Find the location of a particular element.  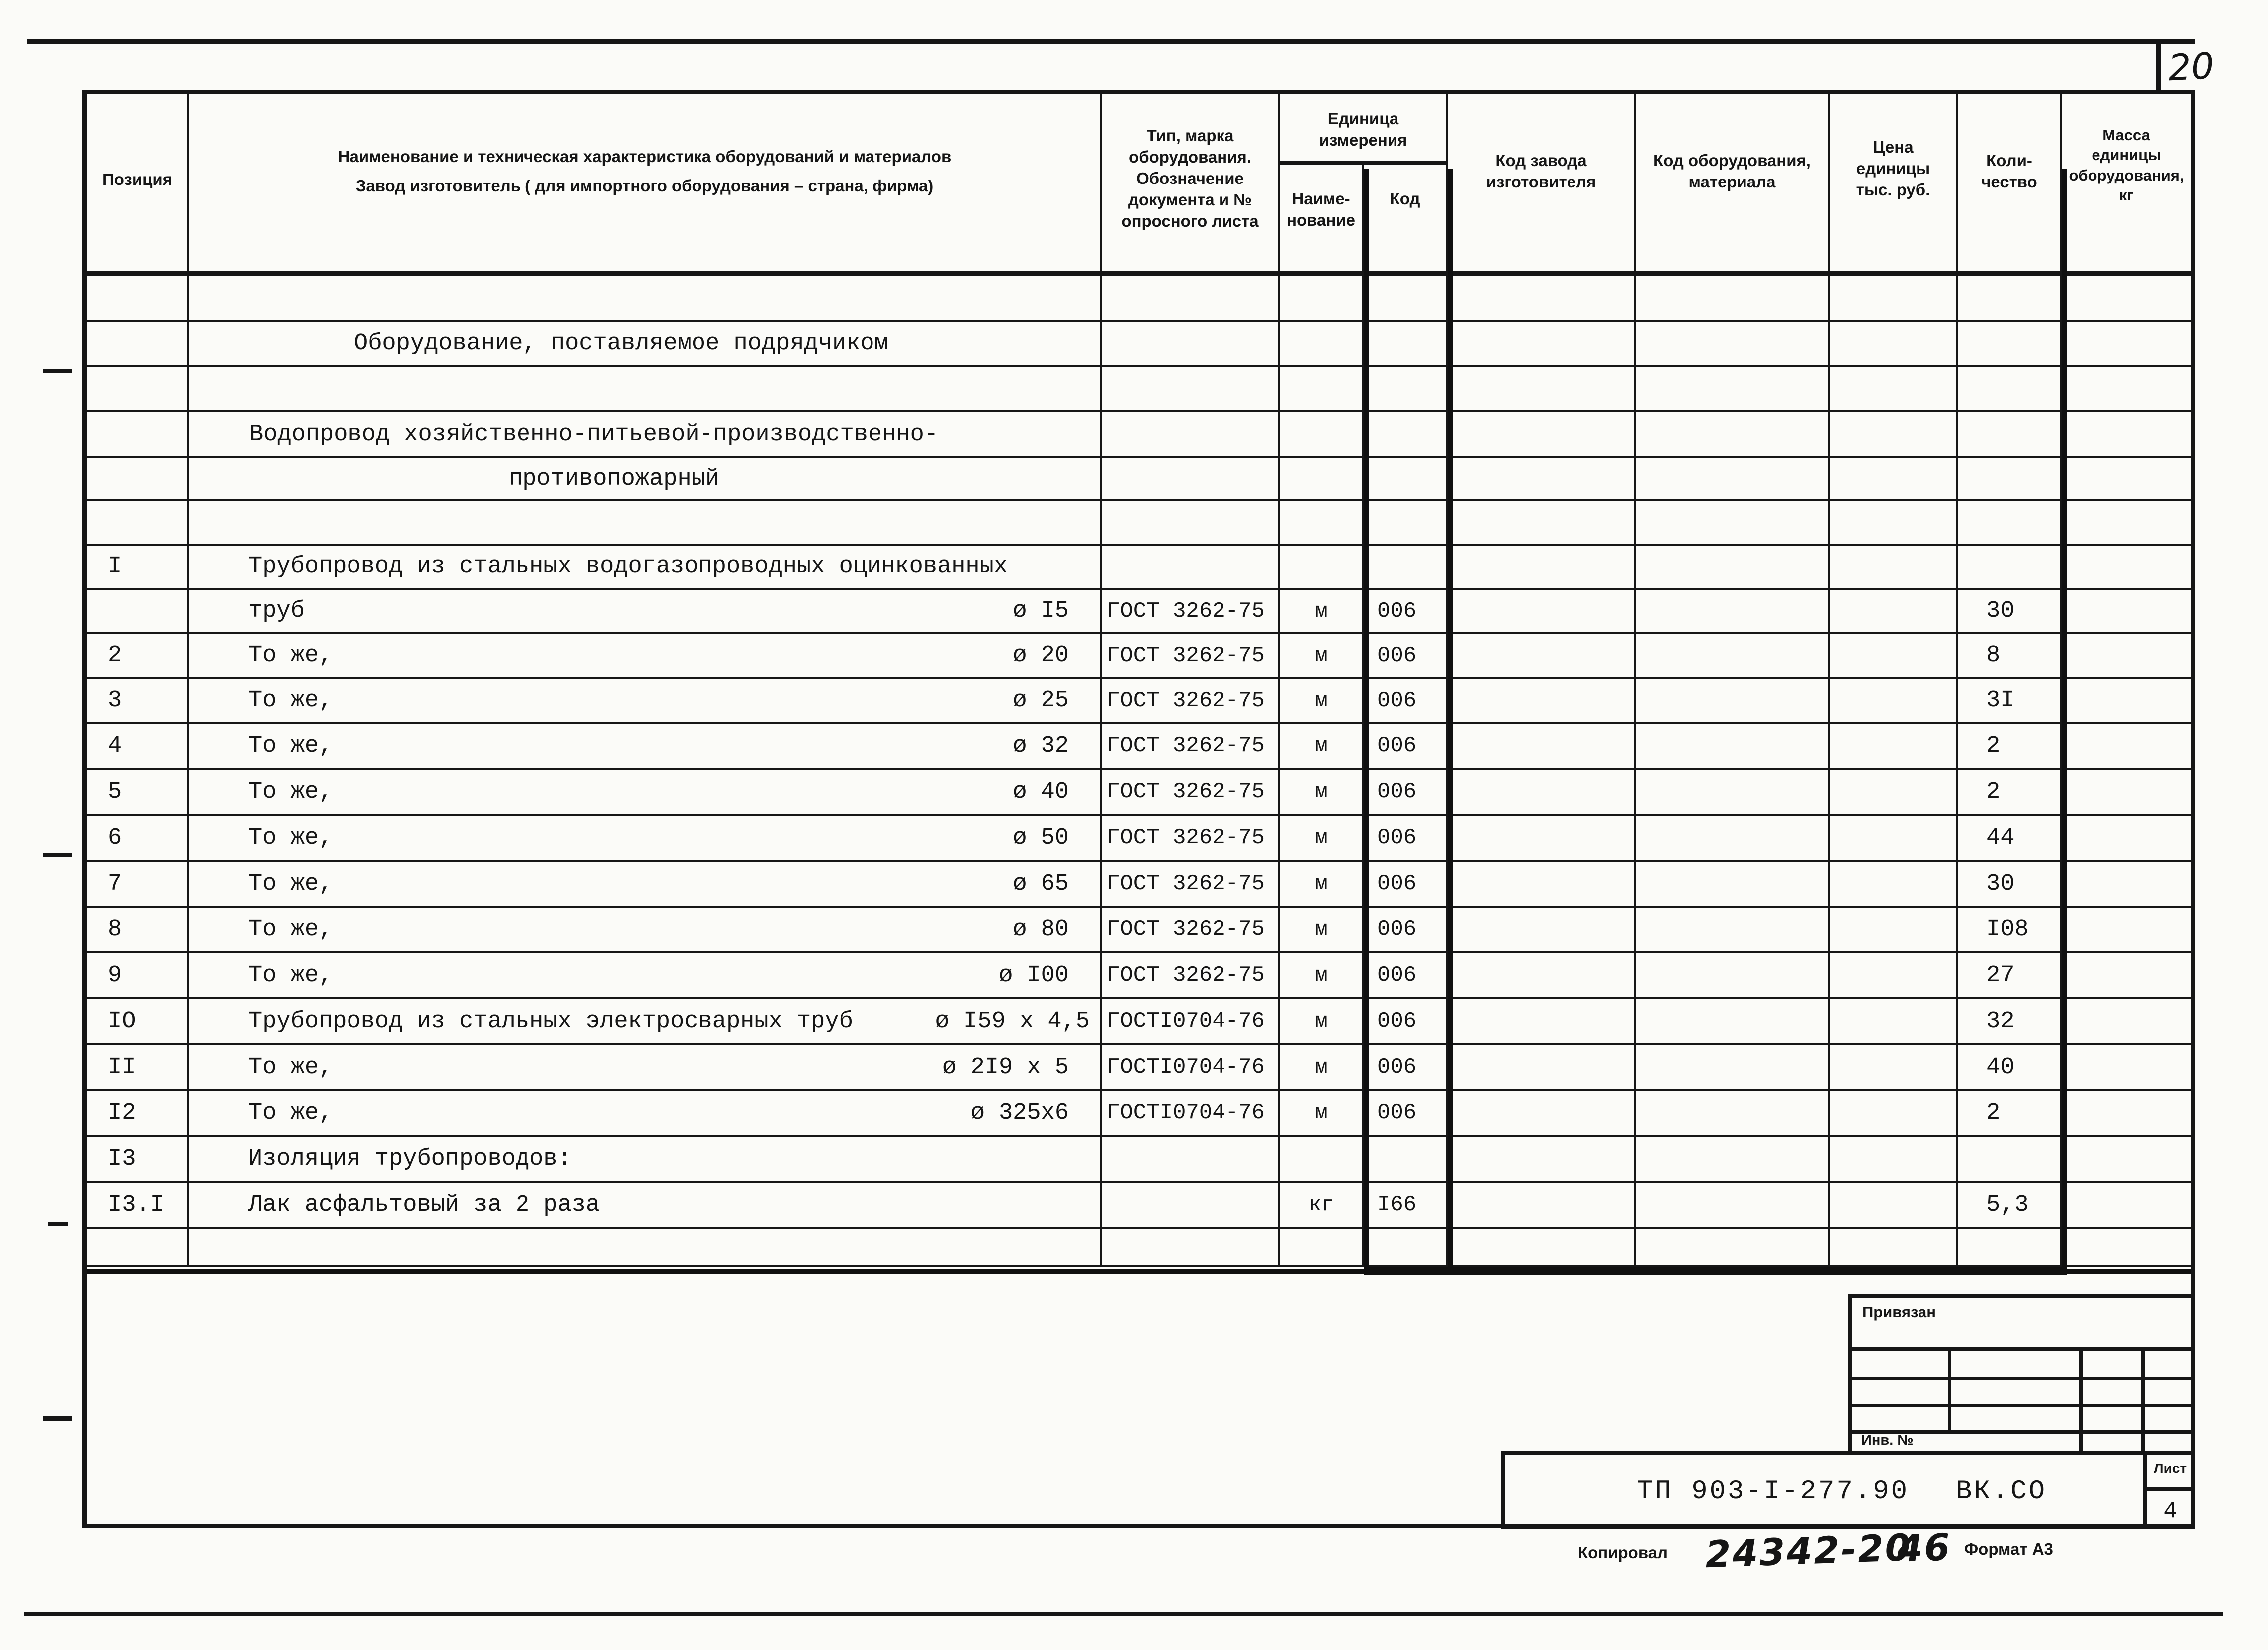

item-name: противопожарный is located at coordinates (614, 478).